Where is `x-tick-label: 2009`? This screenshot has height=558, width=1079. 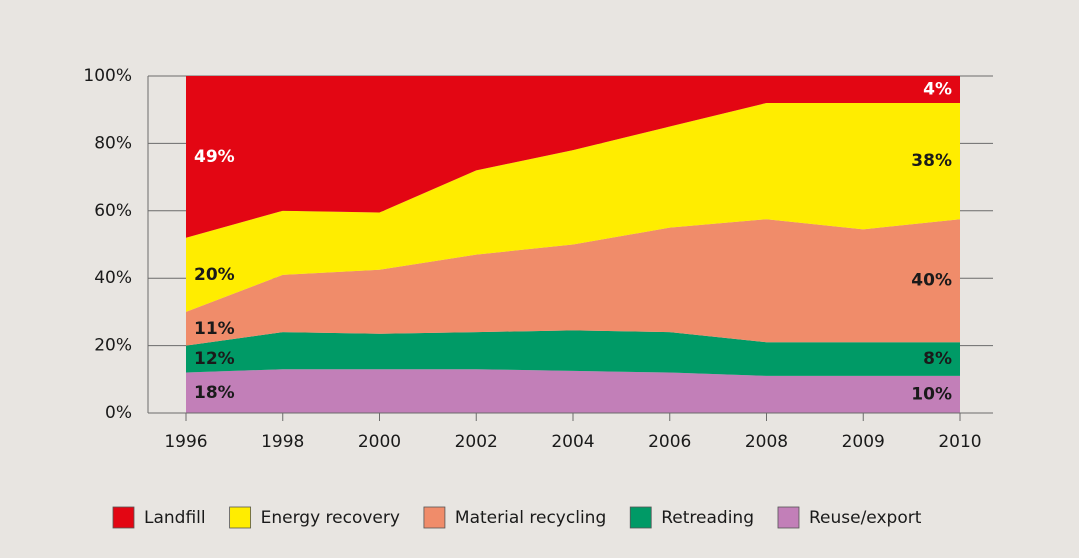
x-tick-label: 2009 is located at coordinates (863, 442).